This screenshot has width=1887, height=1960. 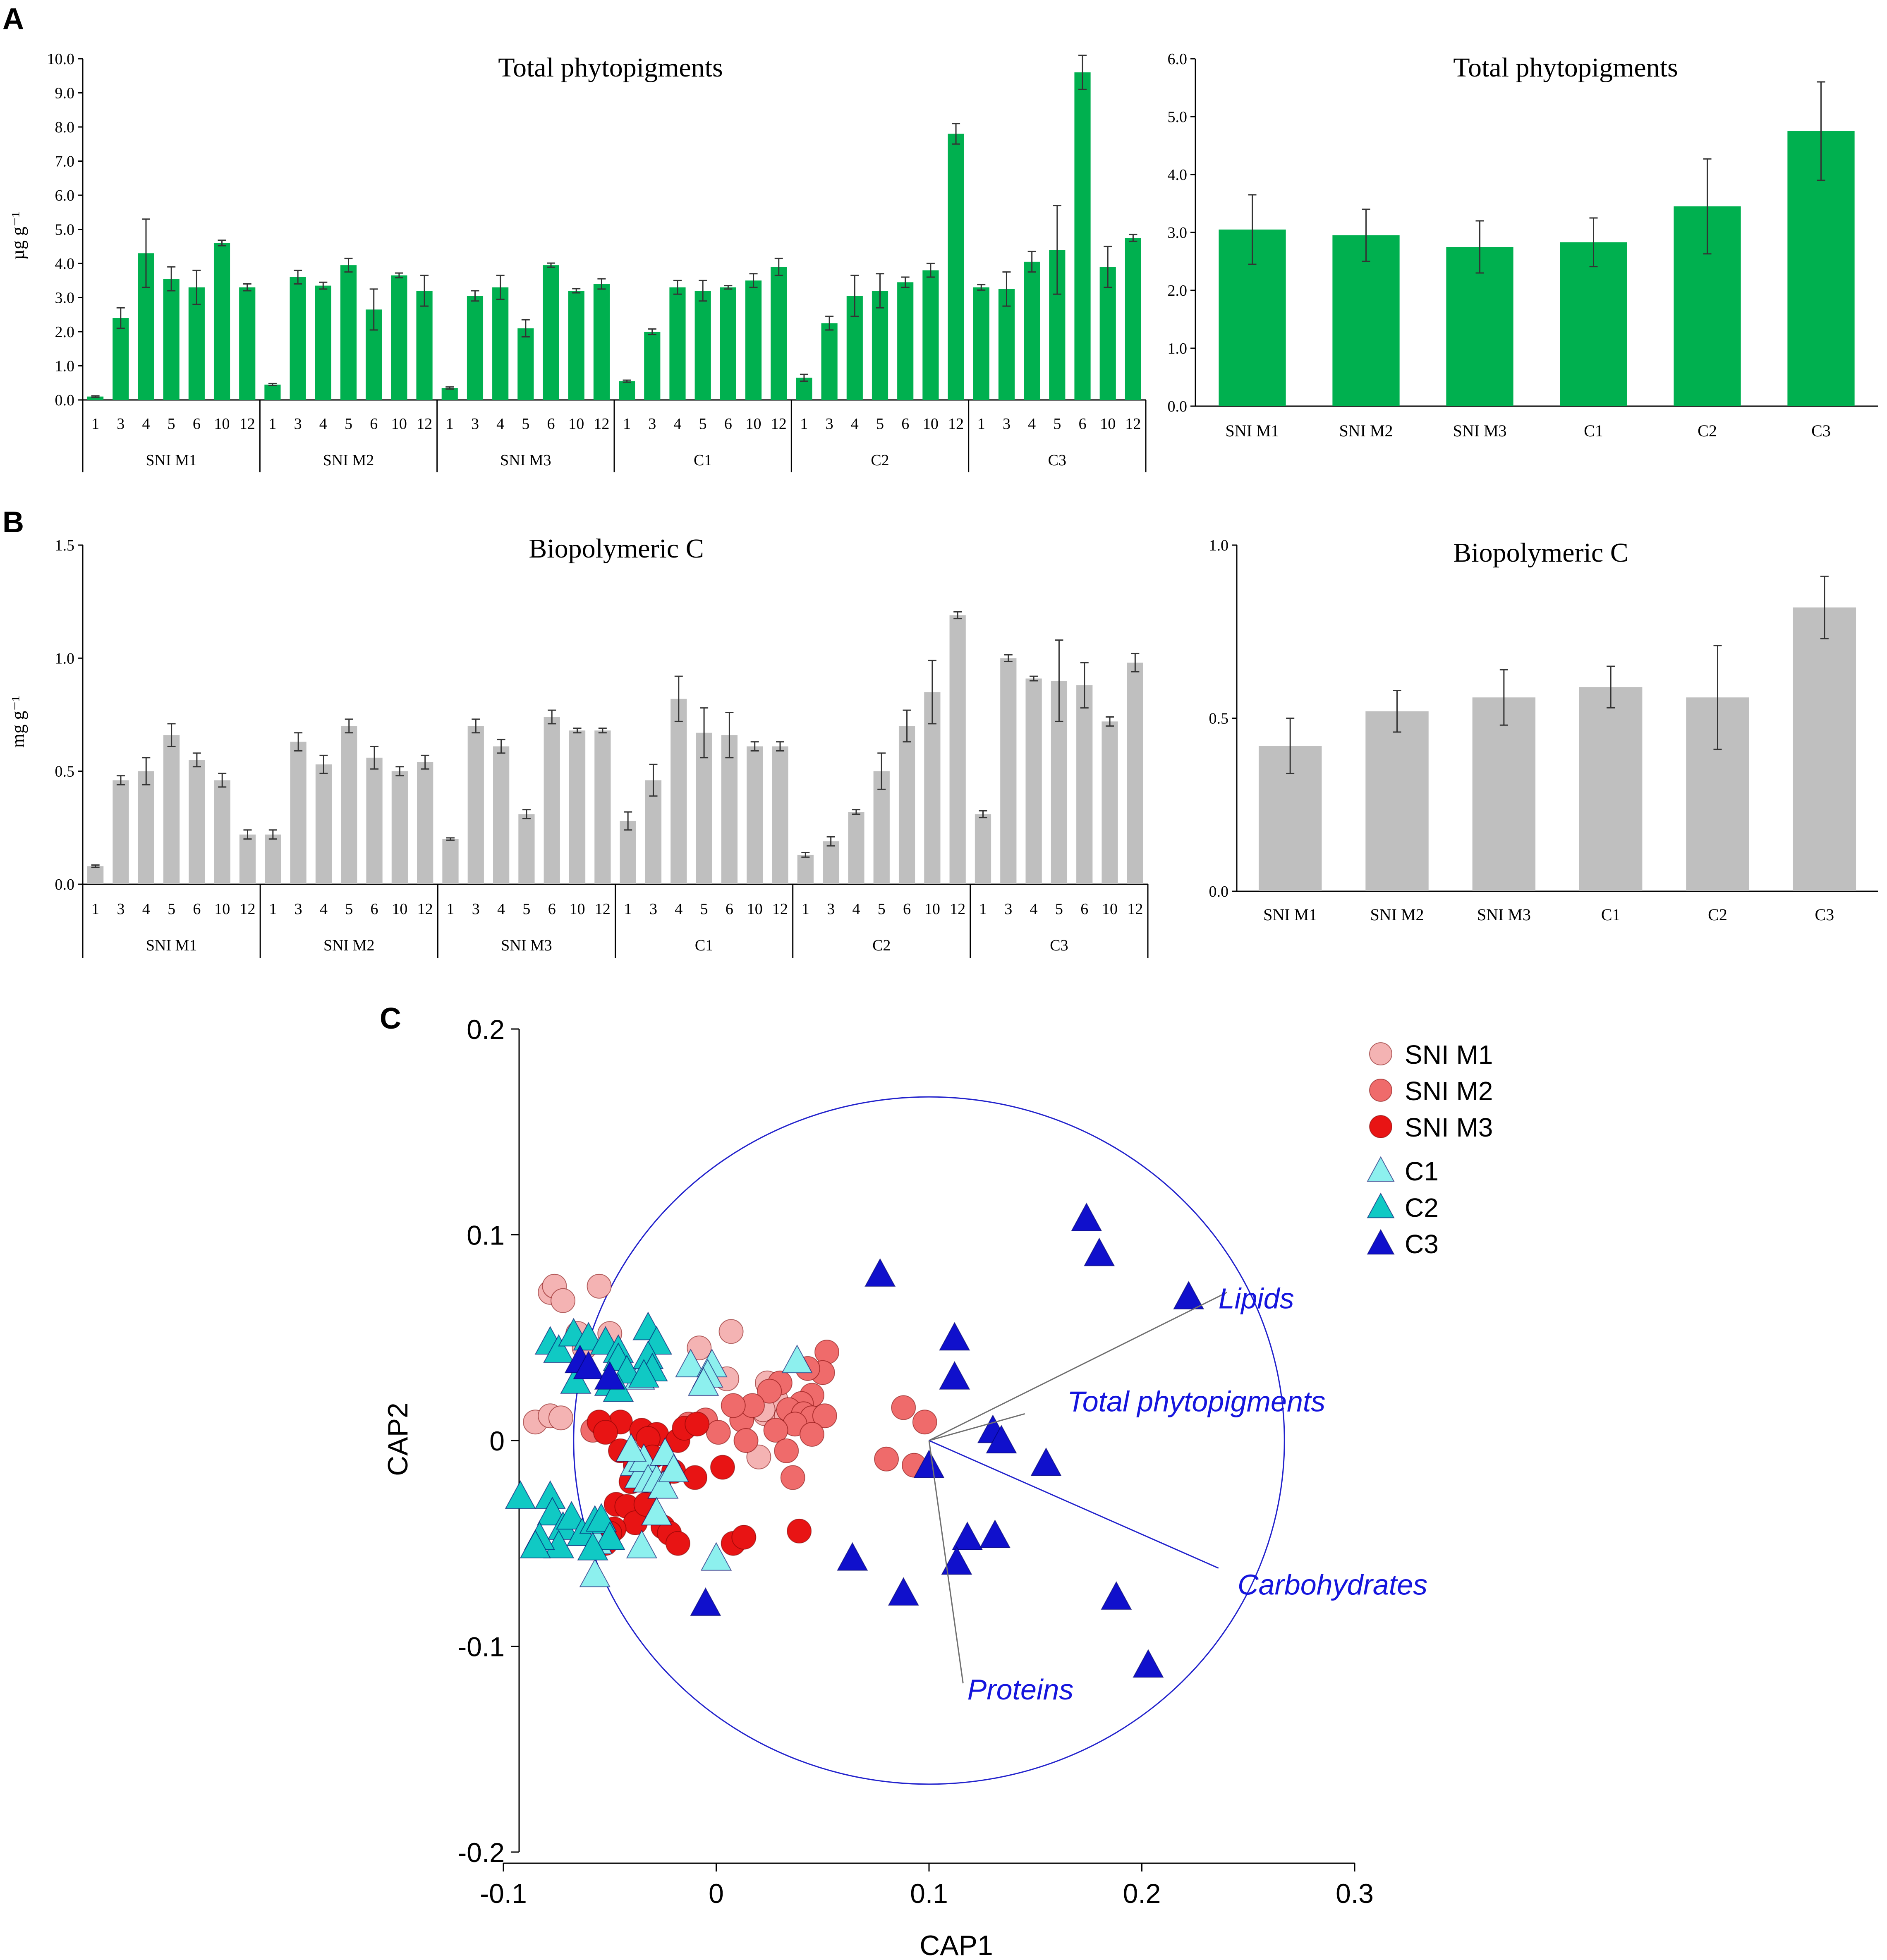 What do you see at coordinates (703, 424) in the screenshot?
I see `chart-a-left-sample-label-3-3: 5` at bounding box center [703, 424].